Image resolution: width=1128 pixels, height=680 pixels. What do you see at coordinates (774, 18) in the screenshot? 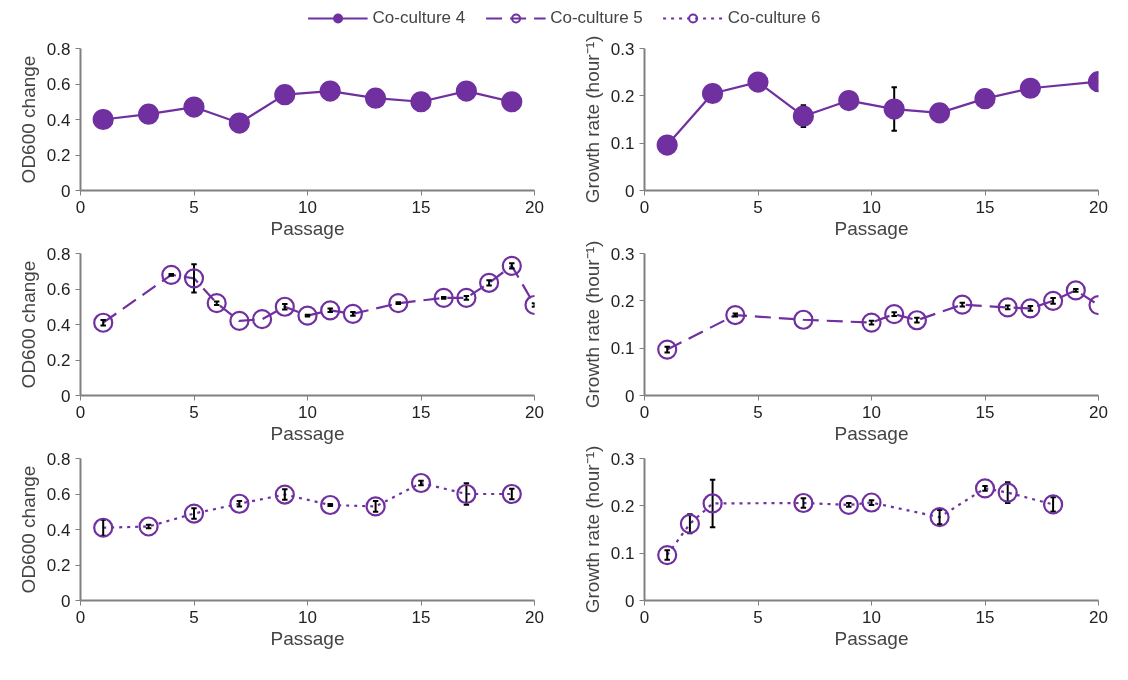
I see `legend-label: Co-culture 6` at bounding box center [774, 18].